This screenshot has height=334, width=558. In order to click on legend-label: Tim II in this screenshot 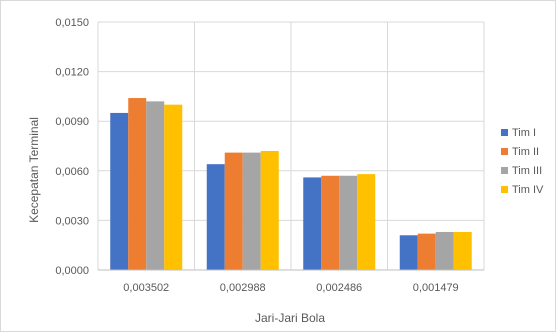, I will do `click(525, 152)`.